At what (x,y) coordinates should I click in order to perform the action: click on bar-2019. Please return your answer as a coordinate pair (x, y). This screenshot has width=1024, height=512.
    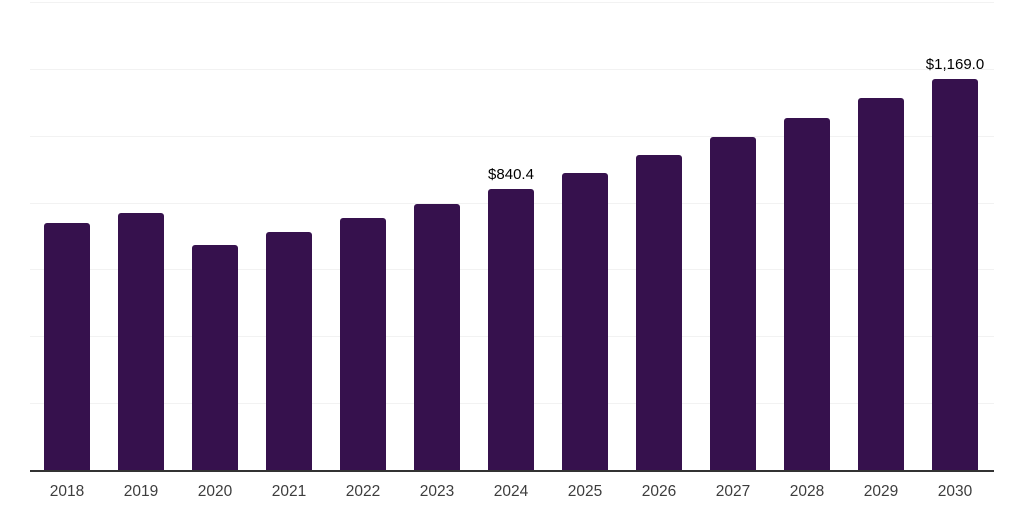
    Looking at the image, I should click on (141, 341).